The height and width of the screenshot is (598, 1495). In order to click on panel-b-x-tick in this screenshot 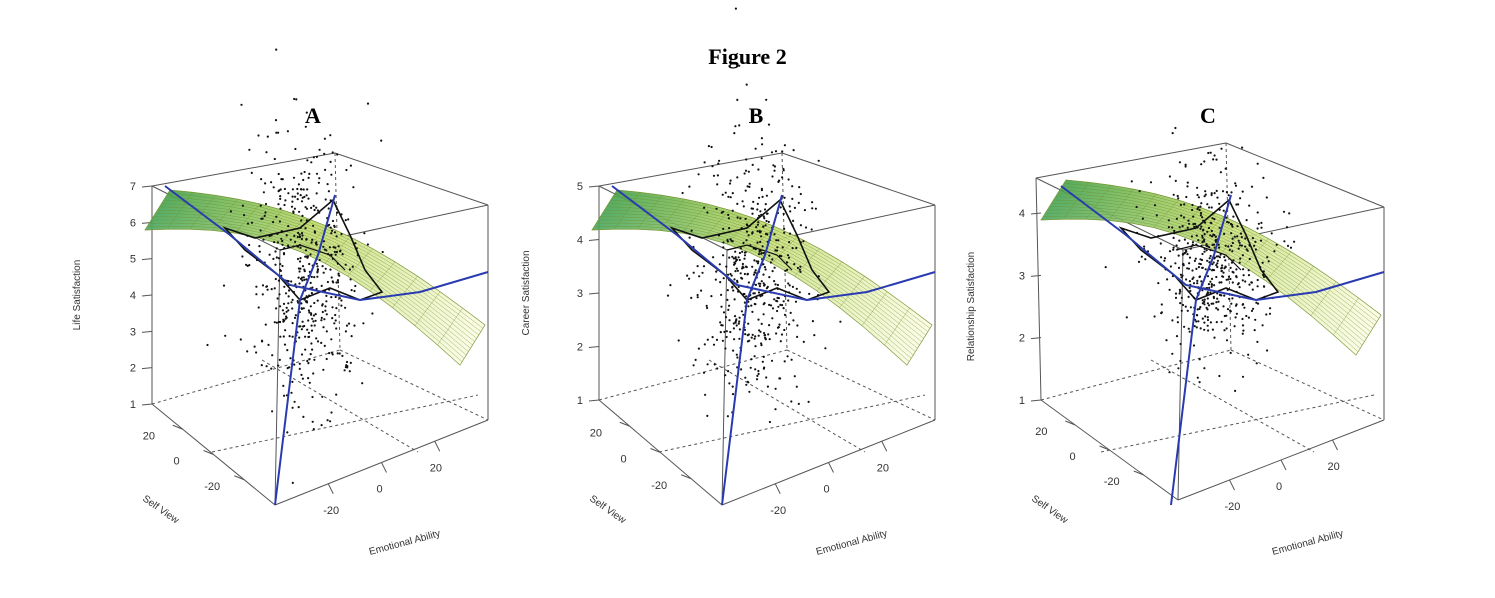, I will do `click(777, 488)`.